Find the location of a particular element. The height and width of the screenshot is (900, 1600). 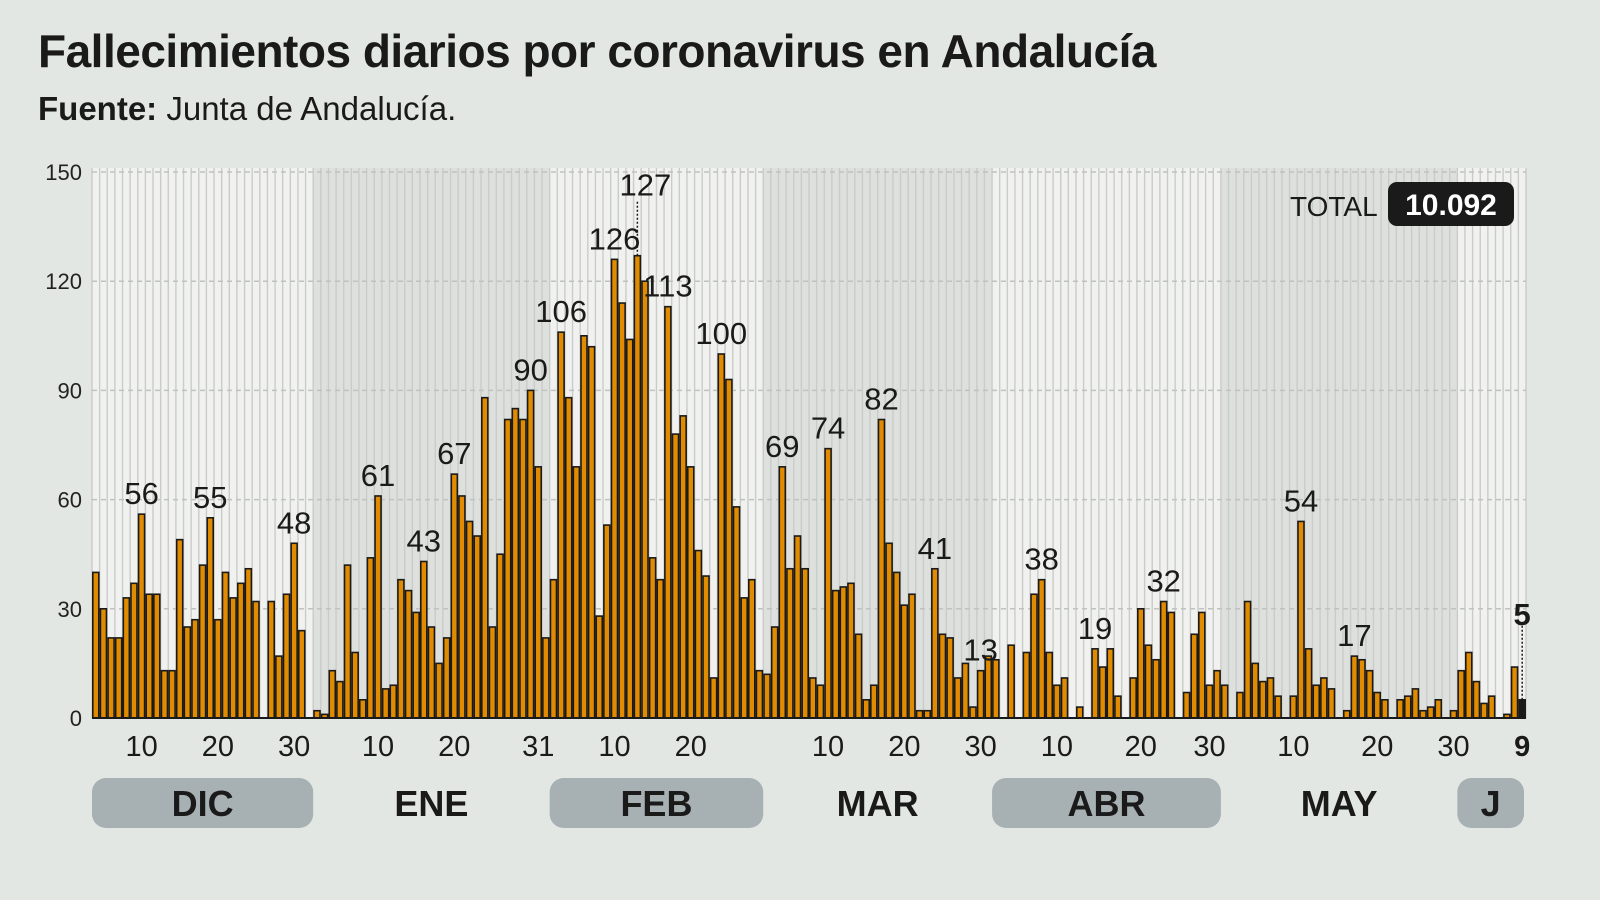

bar-value-label: 38 is located at coordinates (1041, 559).